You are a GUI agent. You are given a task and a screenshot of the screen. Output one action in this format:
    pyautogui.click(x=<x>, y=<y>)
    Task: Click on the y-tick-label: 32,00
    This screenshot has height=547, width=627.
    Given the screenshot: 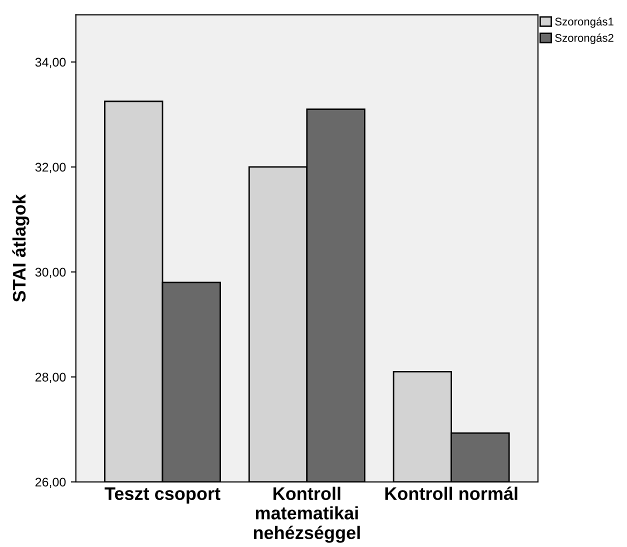 What is the action you would take?
    pyautogui.click(x=50, y=168)
    